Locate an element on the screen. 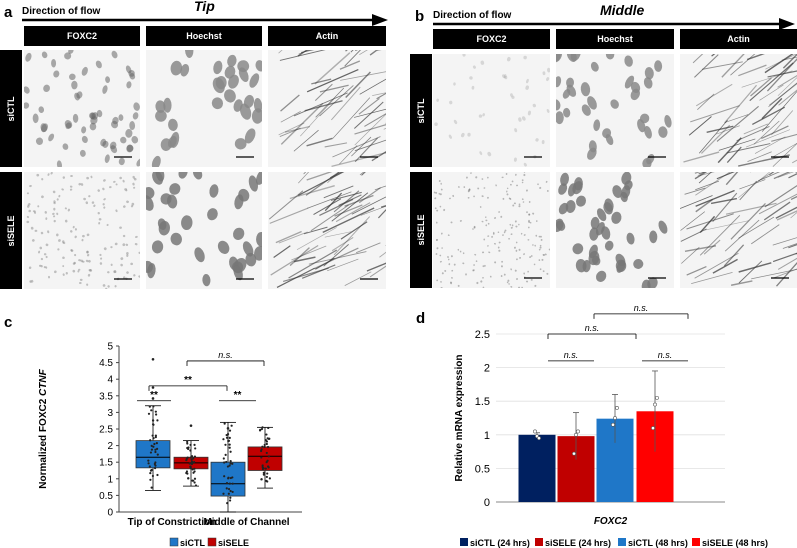 The image size is (797, 548). panel-b-col-hoechst: Hoechst is located at coordinates (615, 39).